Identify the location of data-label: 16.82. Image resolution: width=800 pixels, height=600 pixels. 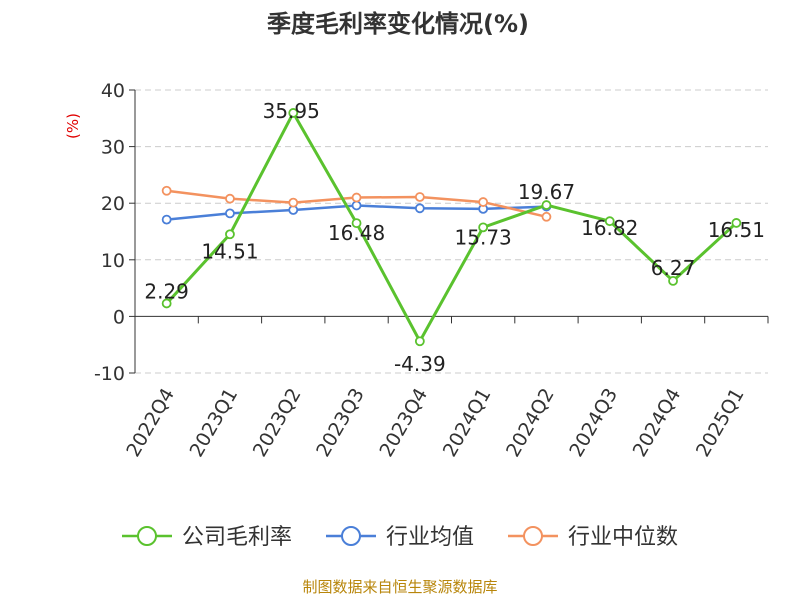
(609, 228).